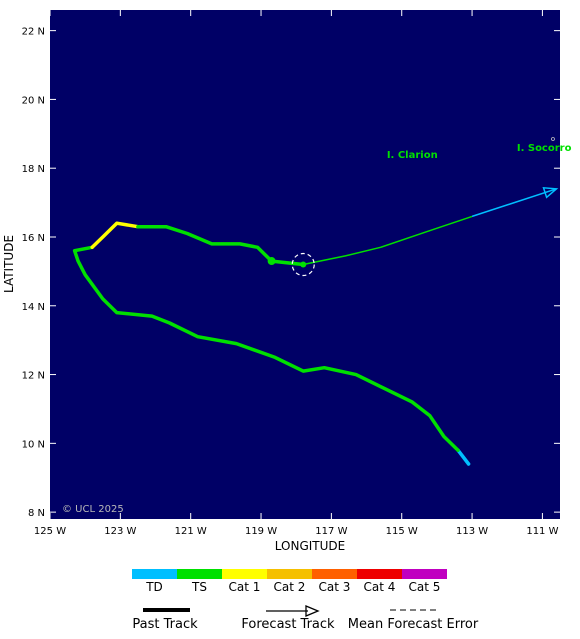 This screenshot has width=580, height=639. I want to click on lon-tick-label: 113 W, so click(472, 531).